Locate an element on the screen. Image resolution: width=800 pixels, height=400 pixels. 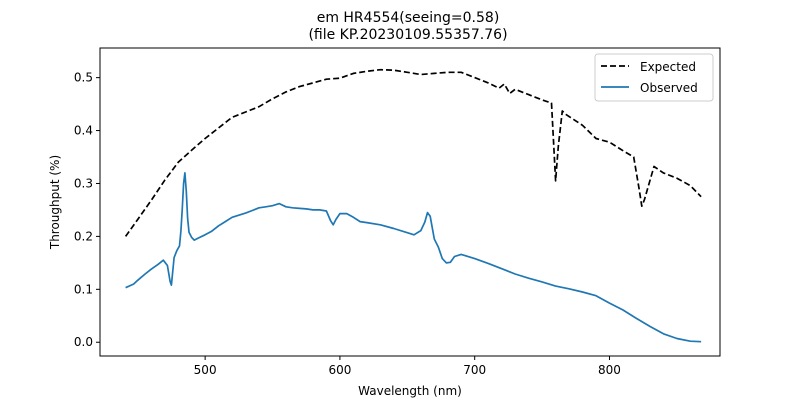
y-tick-label: 0.4 is located at coordinates (83, 131).